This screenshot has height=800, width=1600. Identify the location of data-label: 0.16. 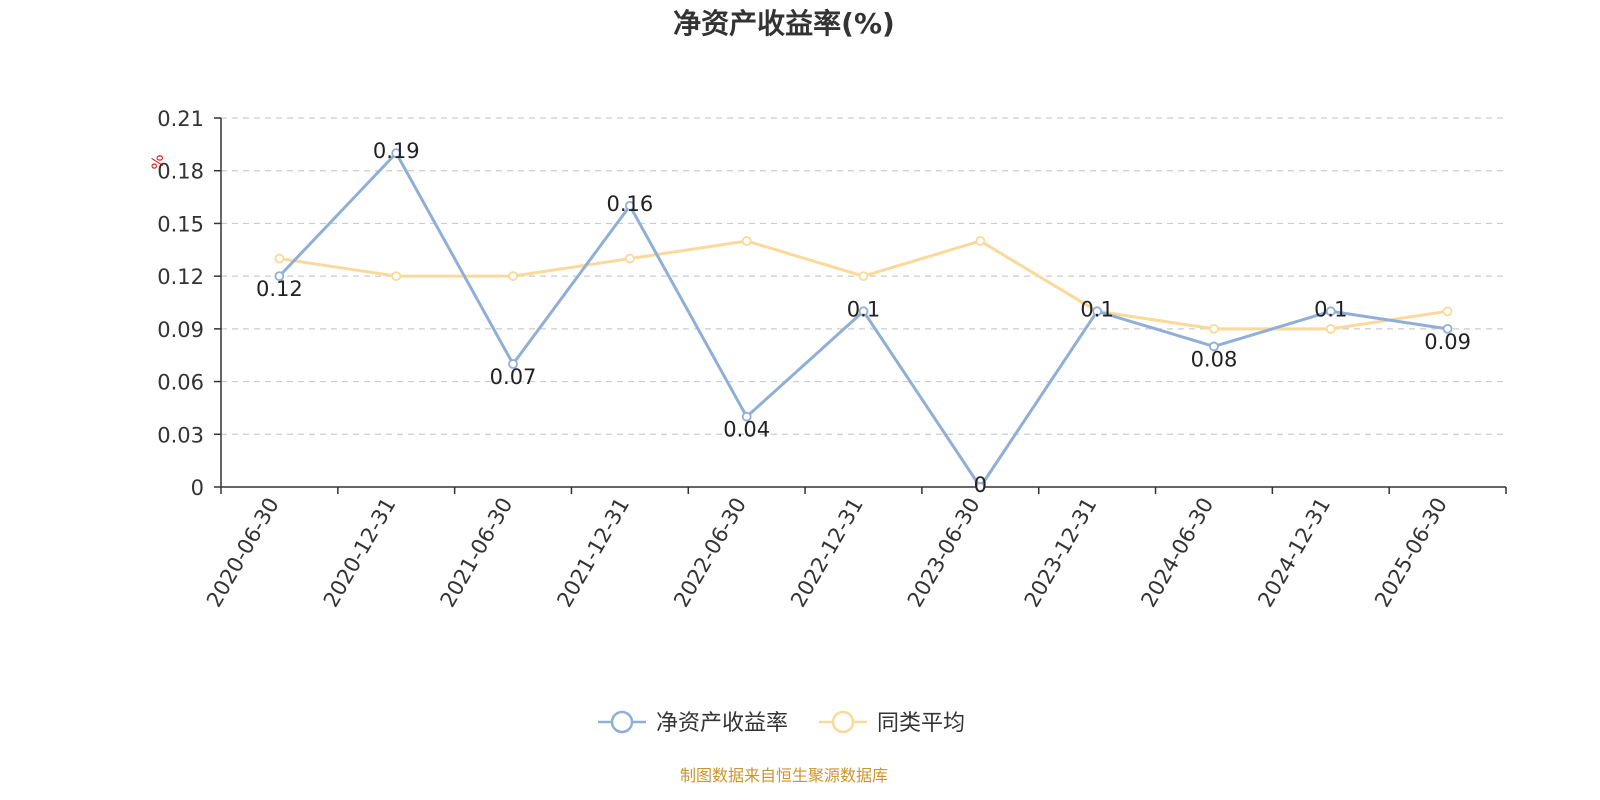
(629, 204).